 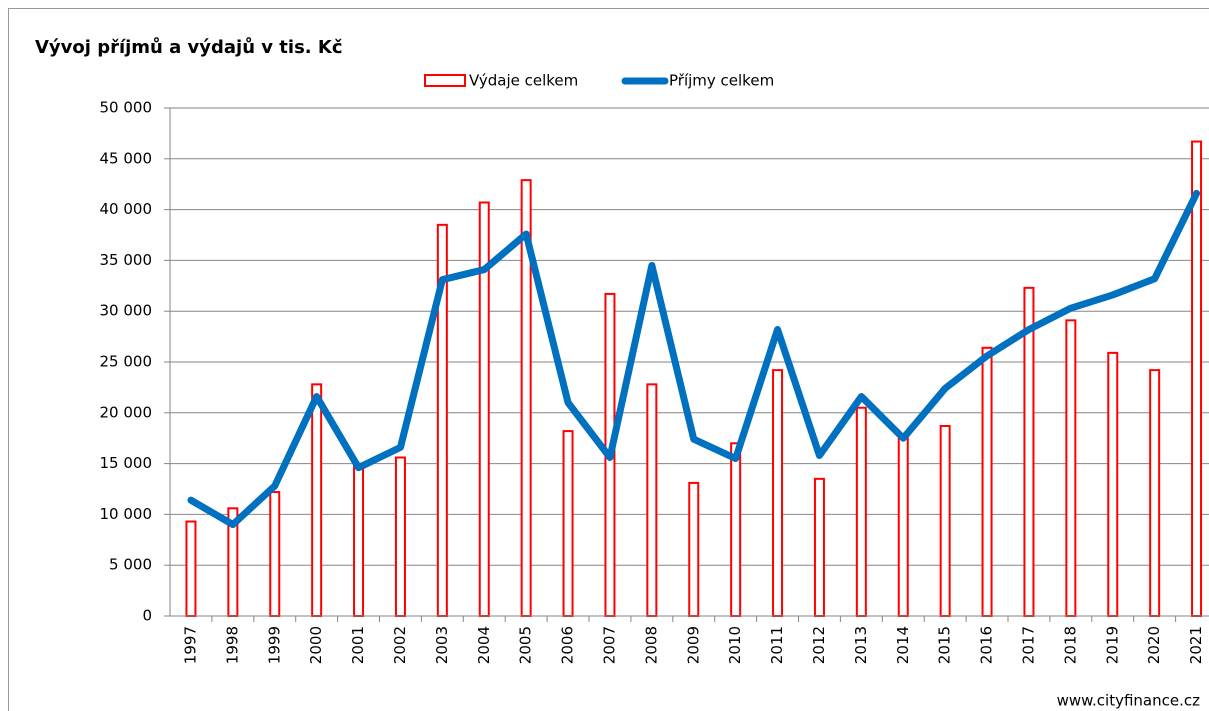 What do you see at coordinates (126, 412) in the screenshot?
I see `y-tick-label: 20 000` at bounding box center [126, 412].